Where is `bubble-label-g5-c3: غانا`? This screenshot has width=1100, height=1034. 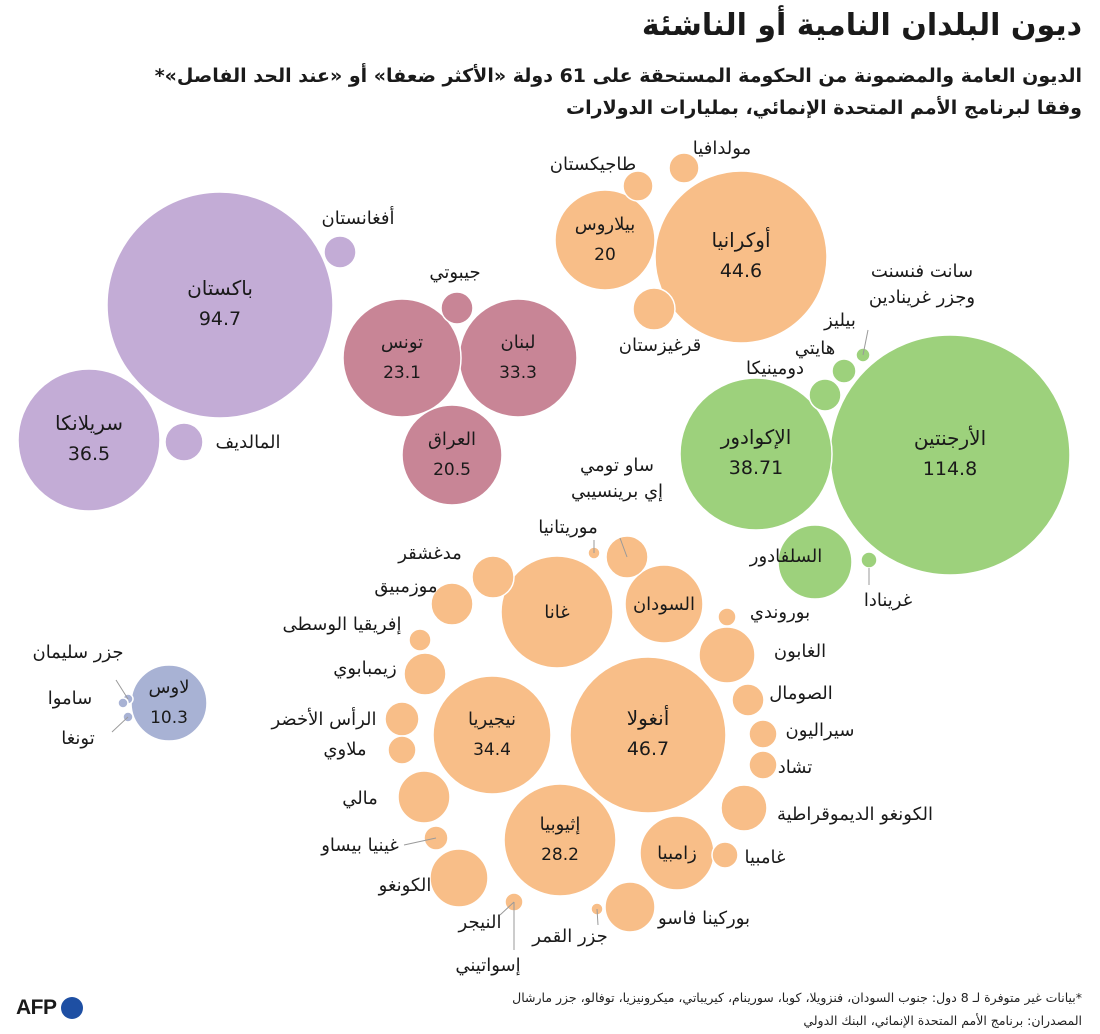
bubble-label-g5-c3: غانا is located at coordinates (556, 612).